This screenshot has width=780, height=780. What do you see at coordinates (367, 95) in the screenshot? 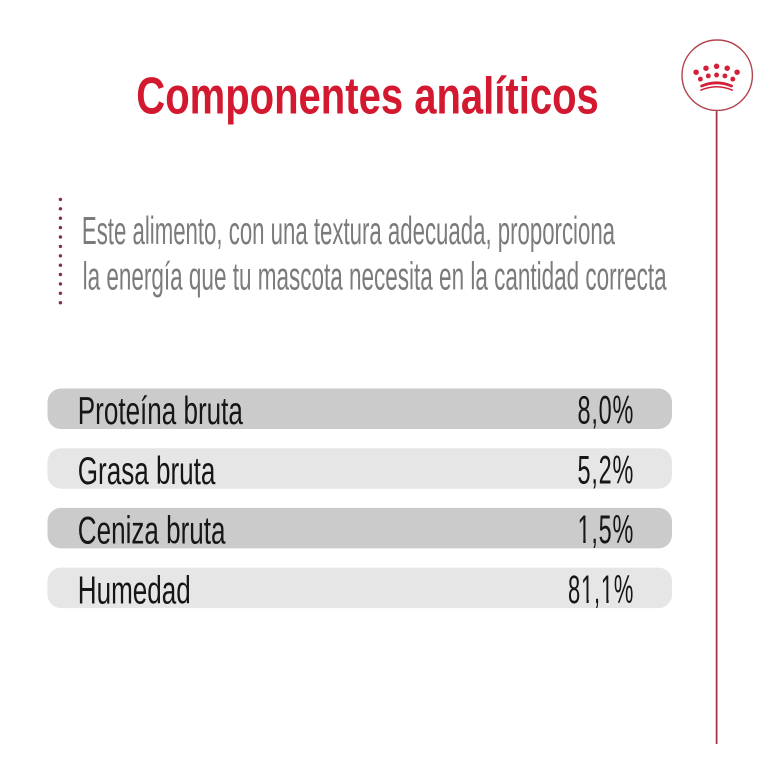
I see `svg-text: Componentes analíticos` at bounding box center [367, 95].